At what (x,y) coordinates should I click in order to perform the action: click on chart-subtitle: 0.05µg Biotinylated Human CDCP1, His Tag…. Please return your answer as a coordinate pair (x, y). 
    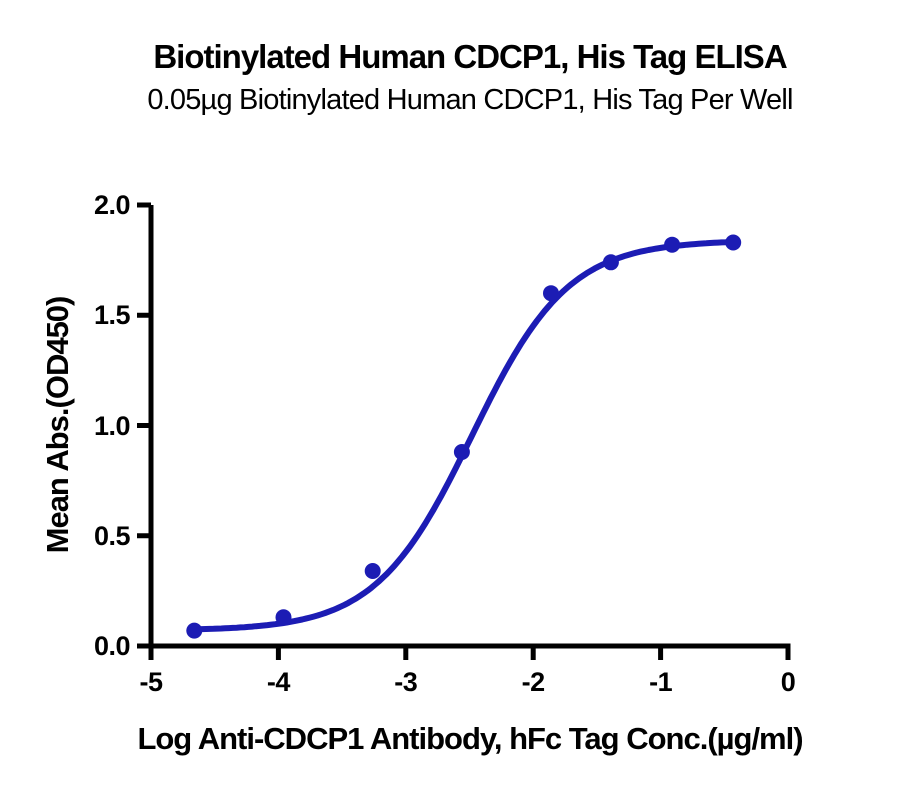
    Looking at the image, I should click on (470, 100).